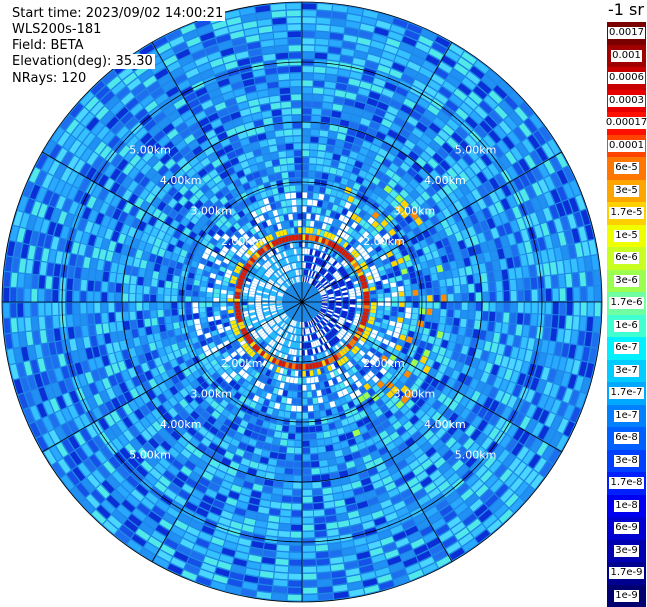  What do you see at coordinates (626, 393) in the screenshot?
I see `colorbar-tick-label: 1.7e-7` at bounding box center [626, 393].